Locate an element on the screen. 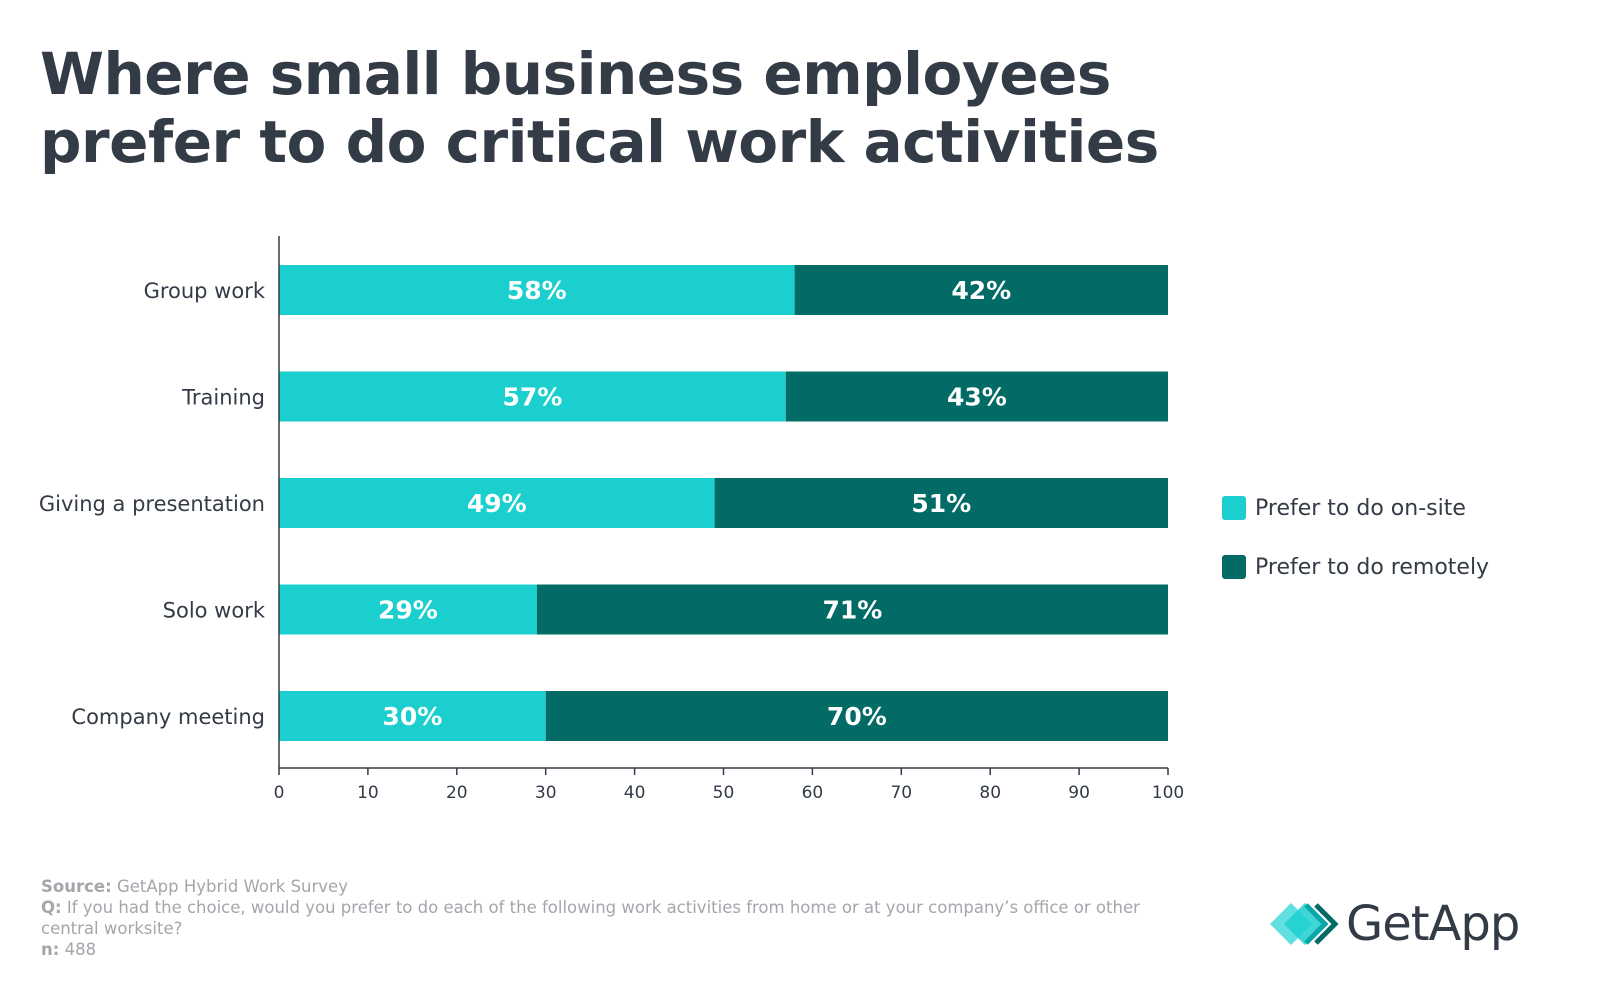 This screenshot has width=1600, height=987. data-label-onsite: 29% is located at coordinates (408, 610).